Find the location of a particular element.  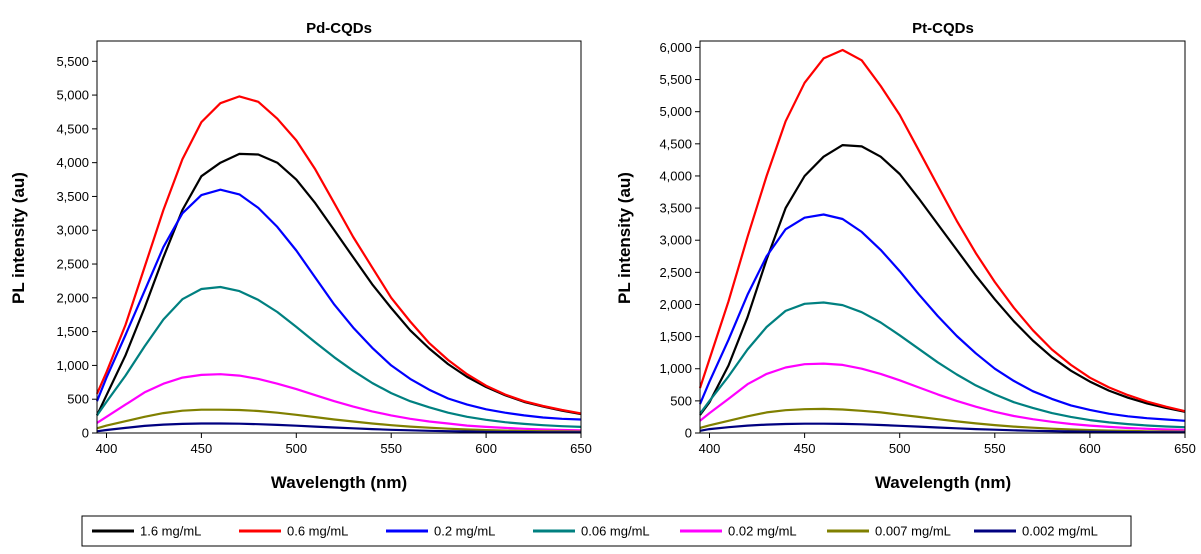

legend-label: 0.007 mg/mL is located at coordinates (913, 531).